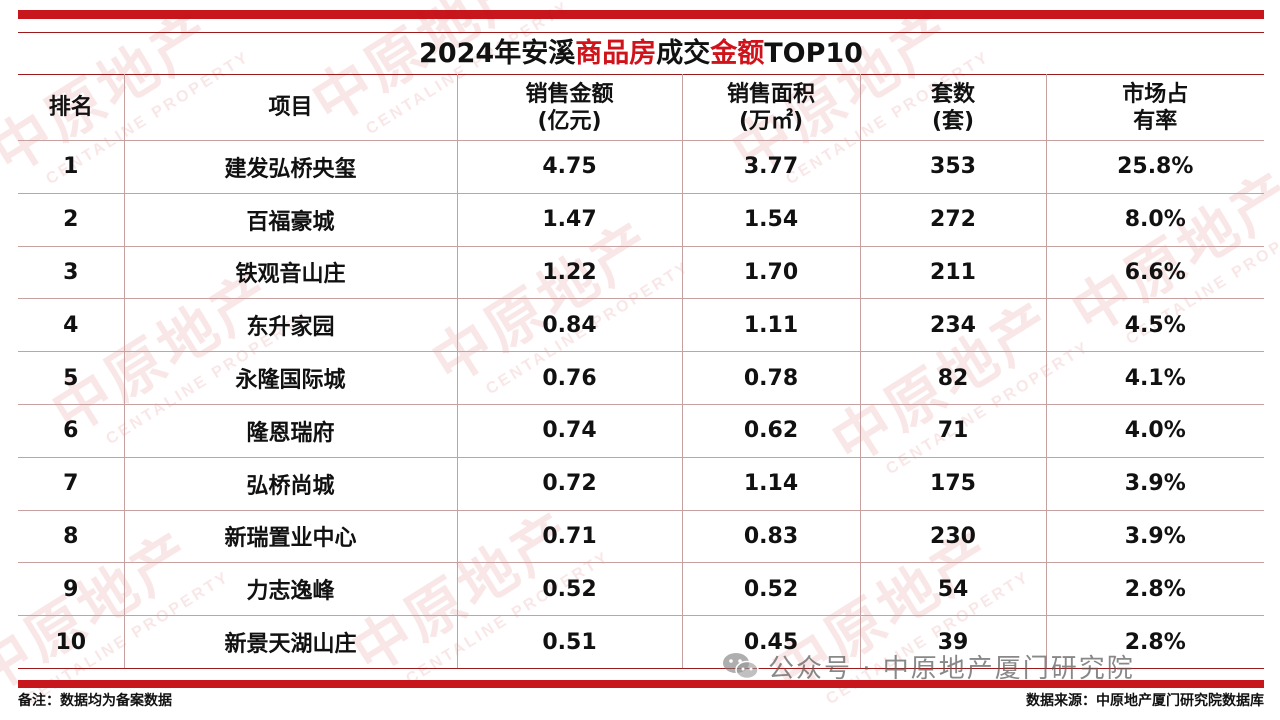  Describe the element at coordinates (771, 167) in the screenshot. I see `area-cell: 3.77` at that location.